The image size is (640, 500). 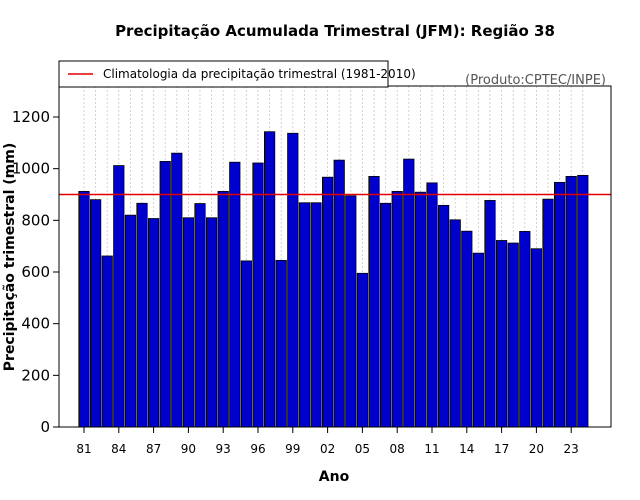 I want to click on bar-2003, so click(x=339, y=293).